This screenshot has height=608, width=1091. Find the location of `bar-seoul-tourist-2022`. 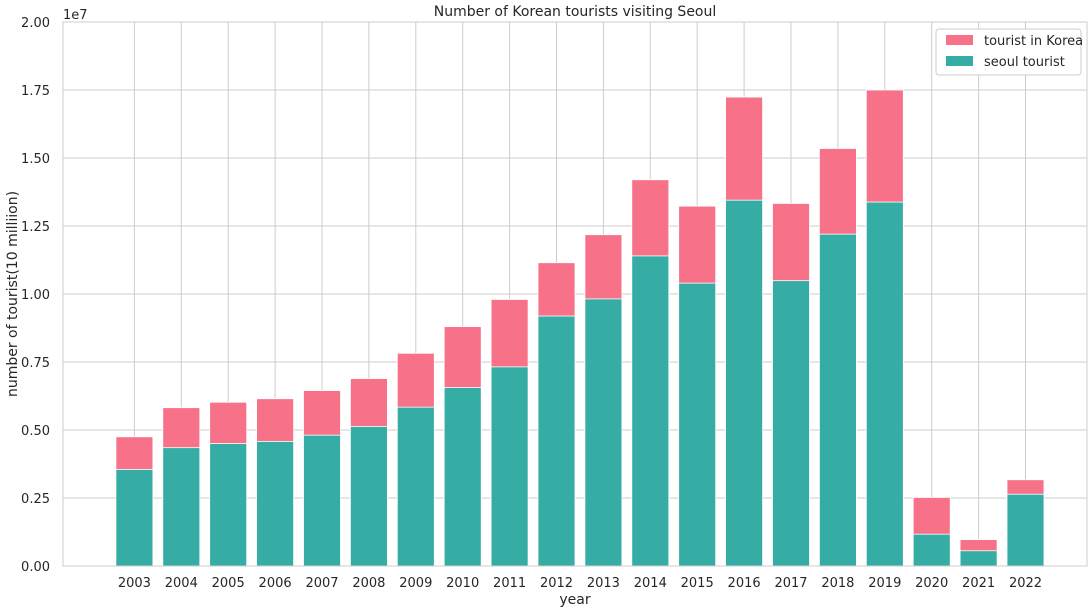

bar-seoul-tourist-2022 is located at coordinates (1025, 530).